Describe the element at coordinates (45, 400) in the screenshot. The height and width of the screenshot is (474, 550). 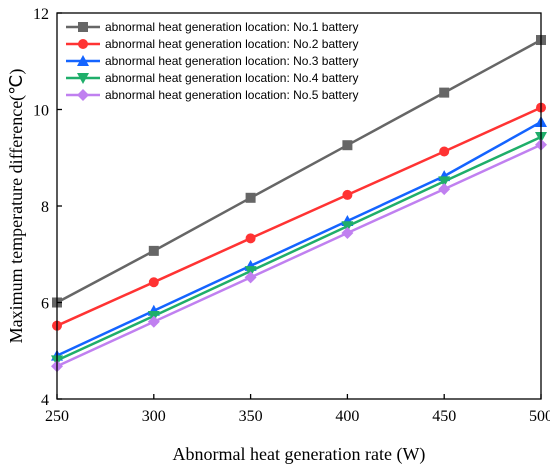
I see `y-tick-label-4: 4` at that location.